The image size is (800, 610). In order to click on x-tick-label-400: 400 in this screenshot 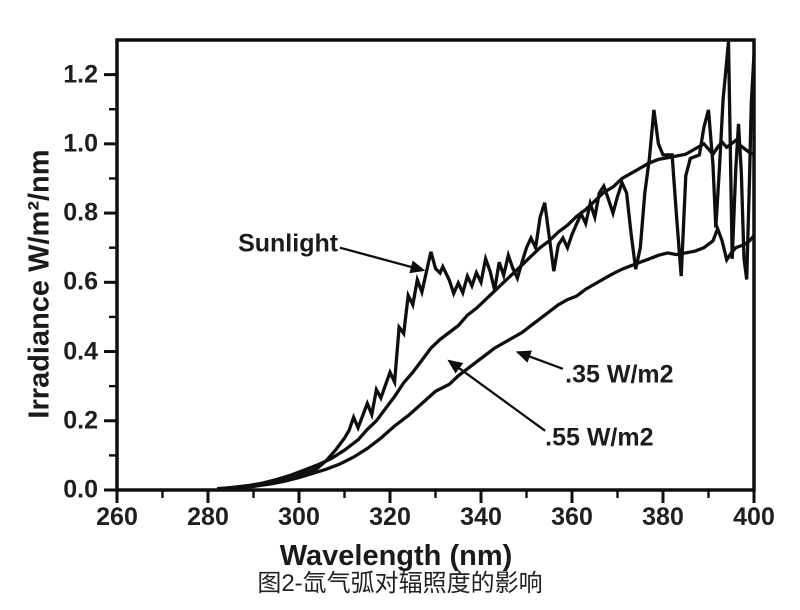, I will do `click(754, 517)`.